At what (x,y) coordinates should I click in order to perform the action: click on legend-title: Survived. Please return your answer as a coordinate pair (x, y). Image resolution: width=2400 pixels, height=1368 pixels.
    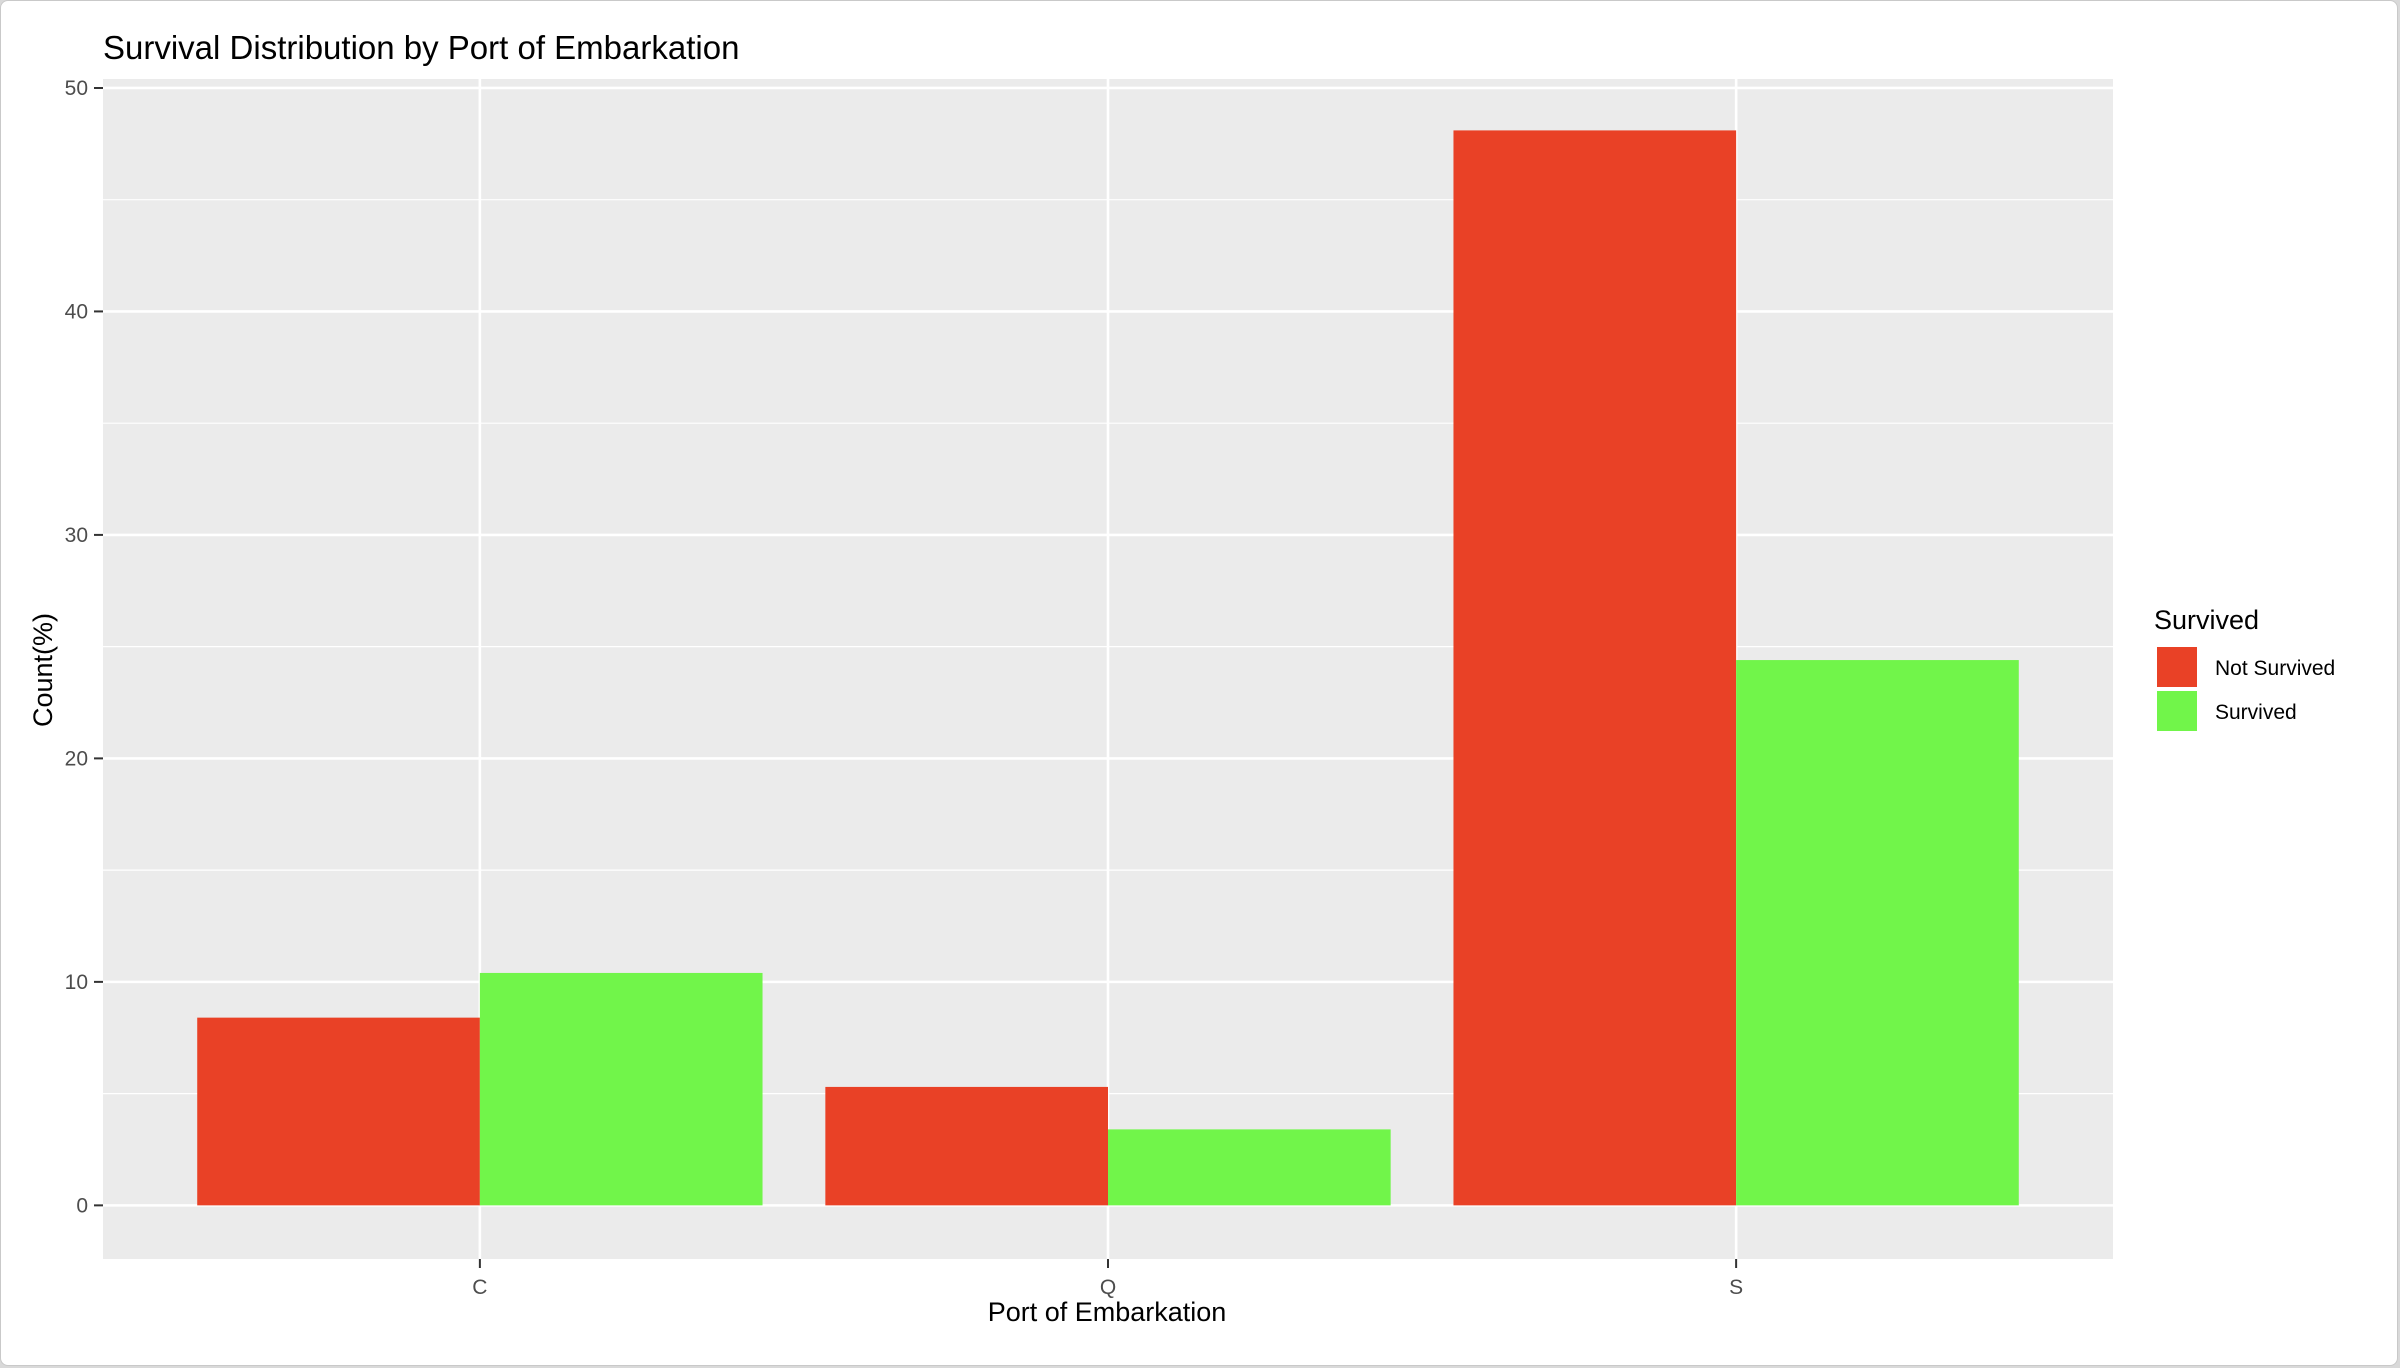
    Looking at the image, I should click on (2206, 620).